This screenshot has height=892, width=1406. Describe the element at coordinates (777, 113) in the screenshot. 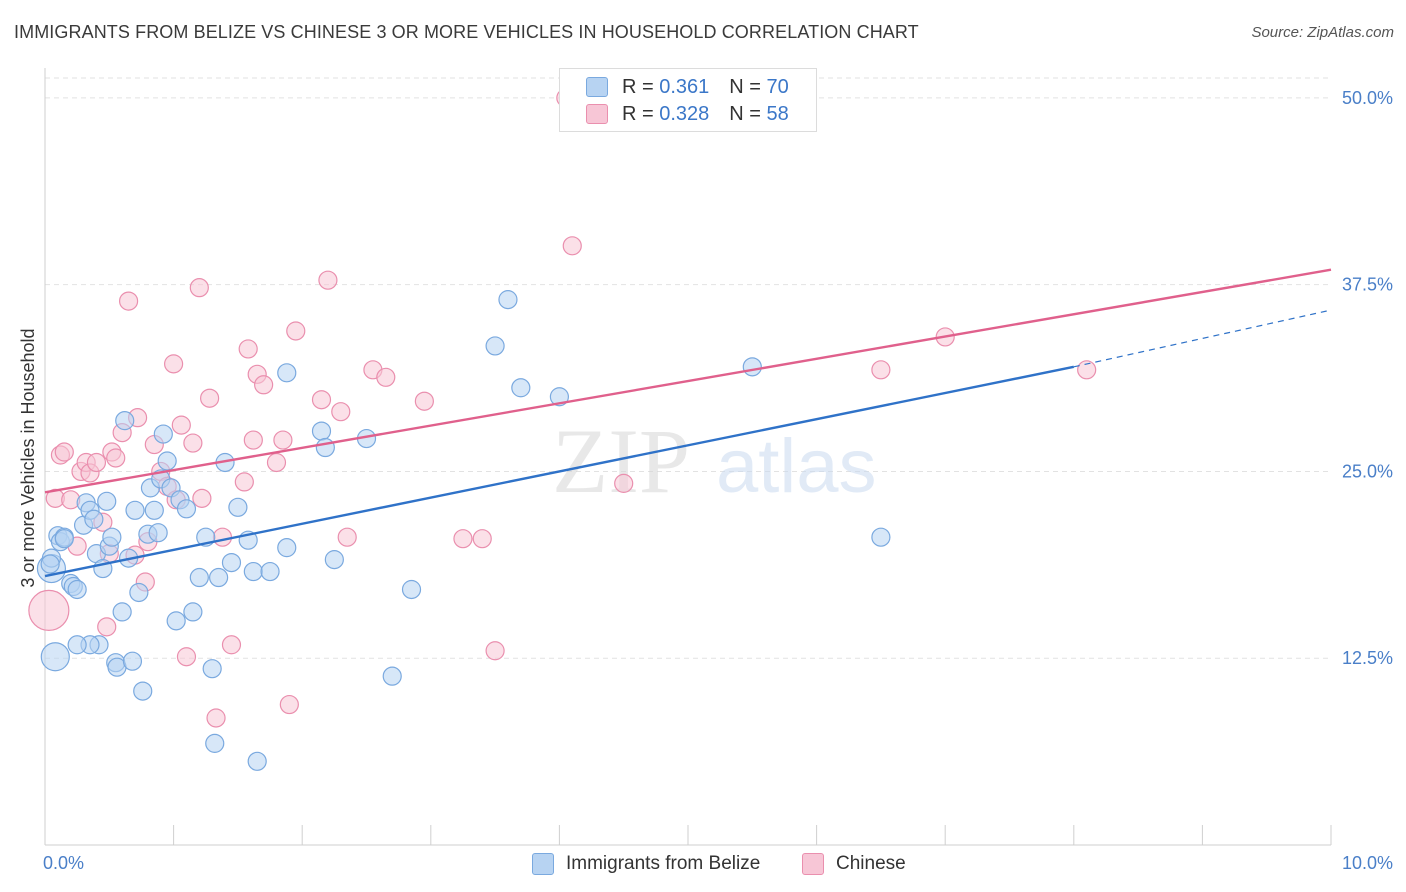

I see `legend-n-value: 58` at that location.